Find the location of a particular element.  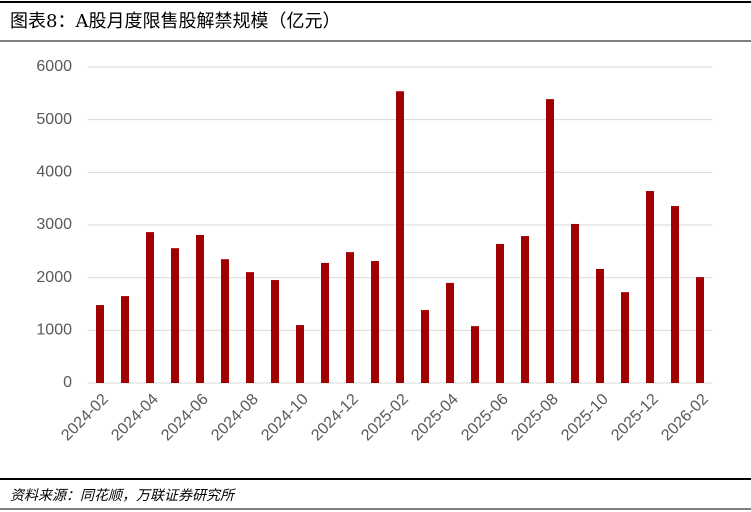

x-tick-label: 2024-12 is located at coordinates (335, 418).